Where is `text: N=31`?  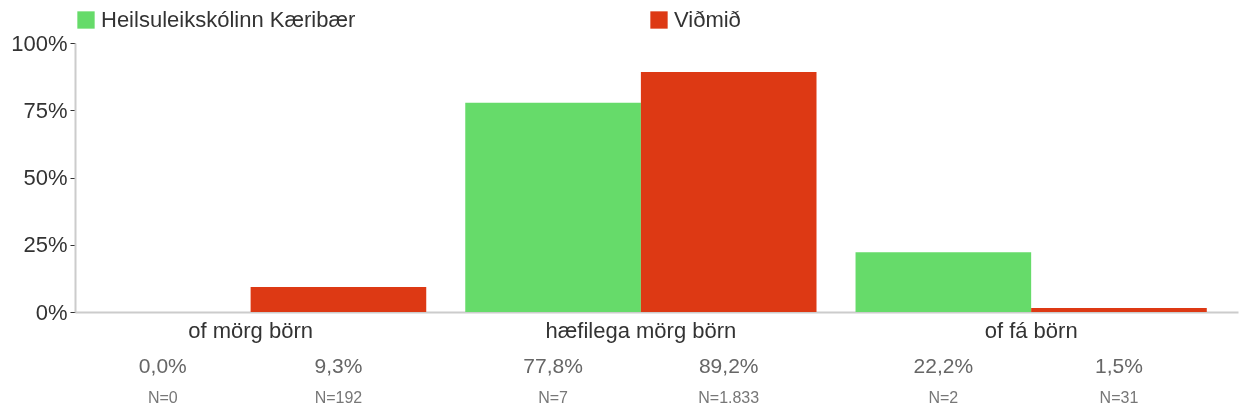 text: N=31 is located at coordinates (1119, 397).